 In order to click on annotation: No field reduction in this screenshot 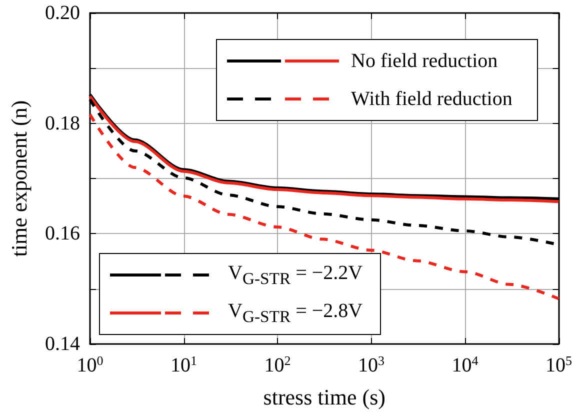, I will do `click(424, 61)`.